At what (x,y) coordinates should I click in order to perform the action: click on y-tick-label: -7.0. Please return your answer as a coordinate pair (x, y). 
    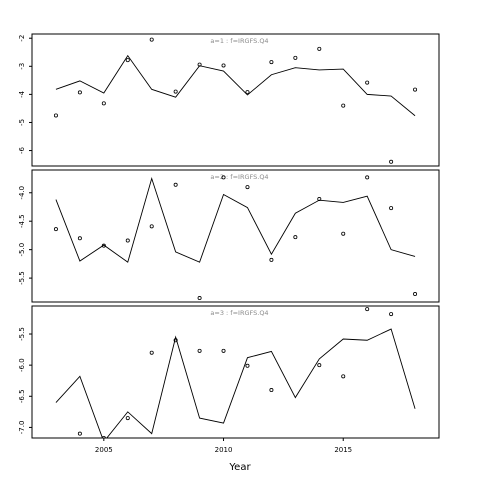
    Looking at the image, I should click on (22, 428).